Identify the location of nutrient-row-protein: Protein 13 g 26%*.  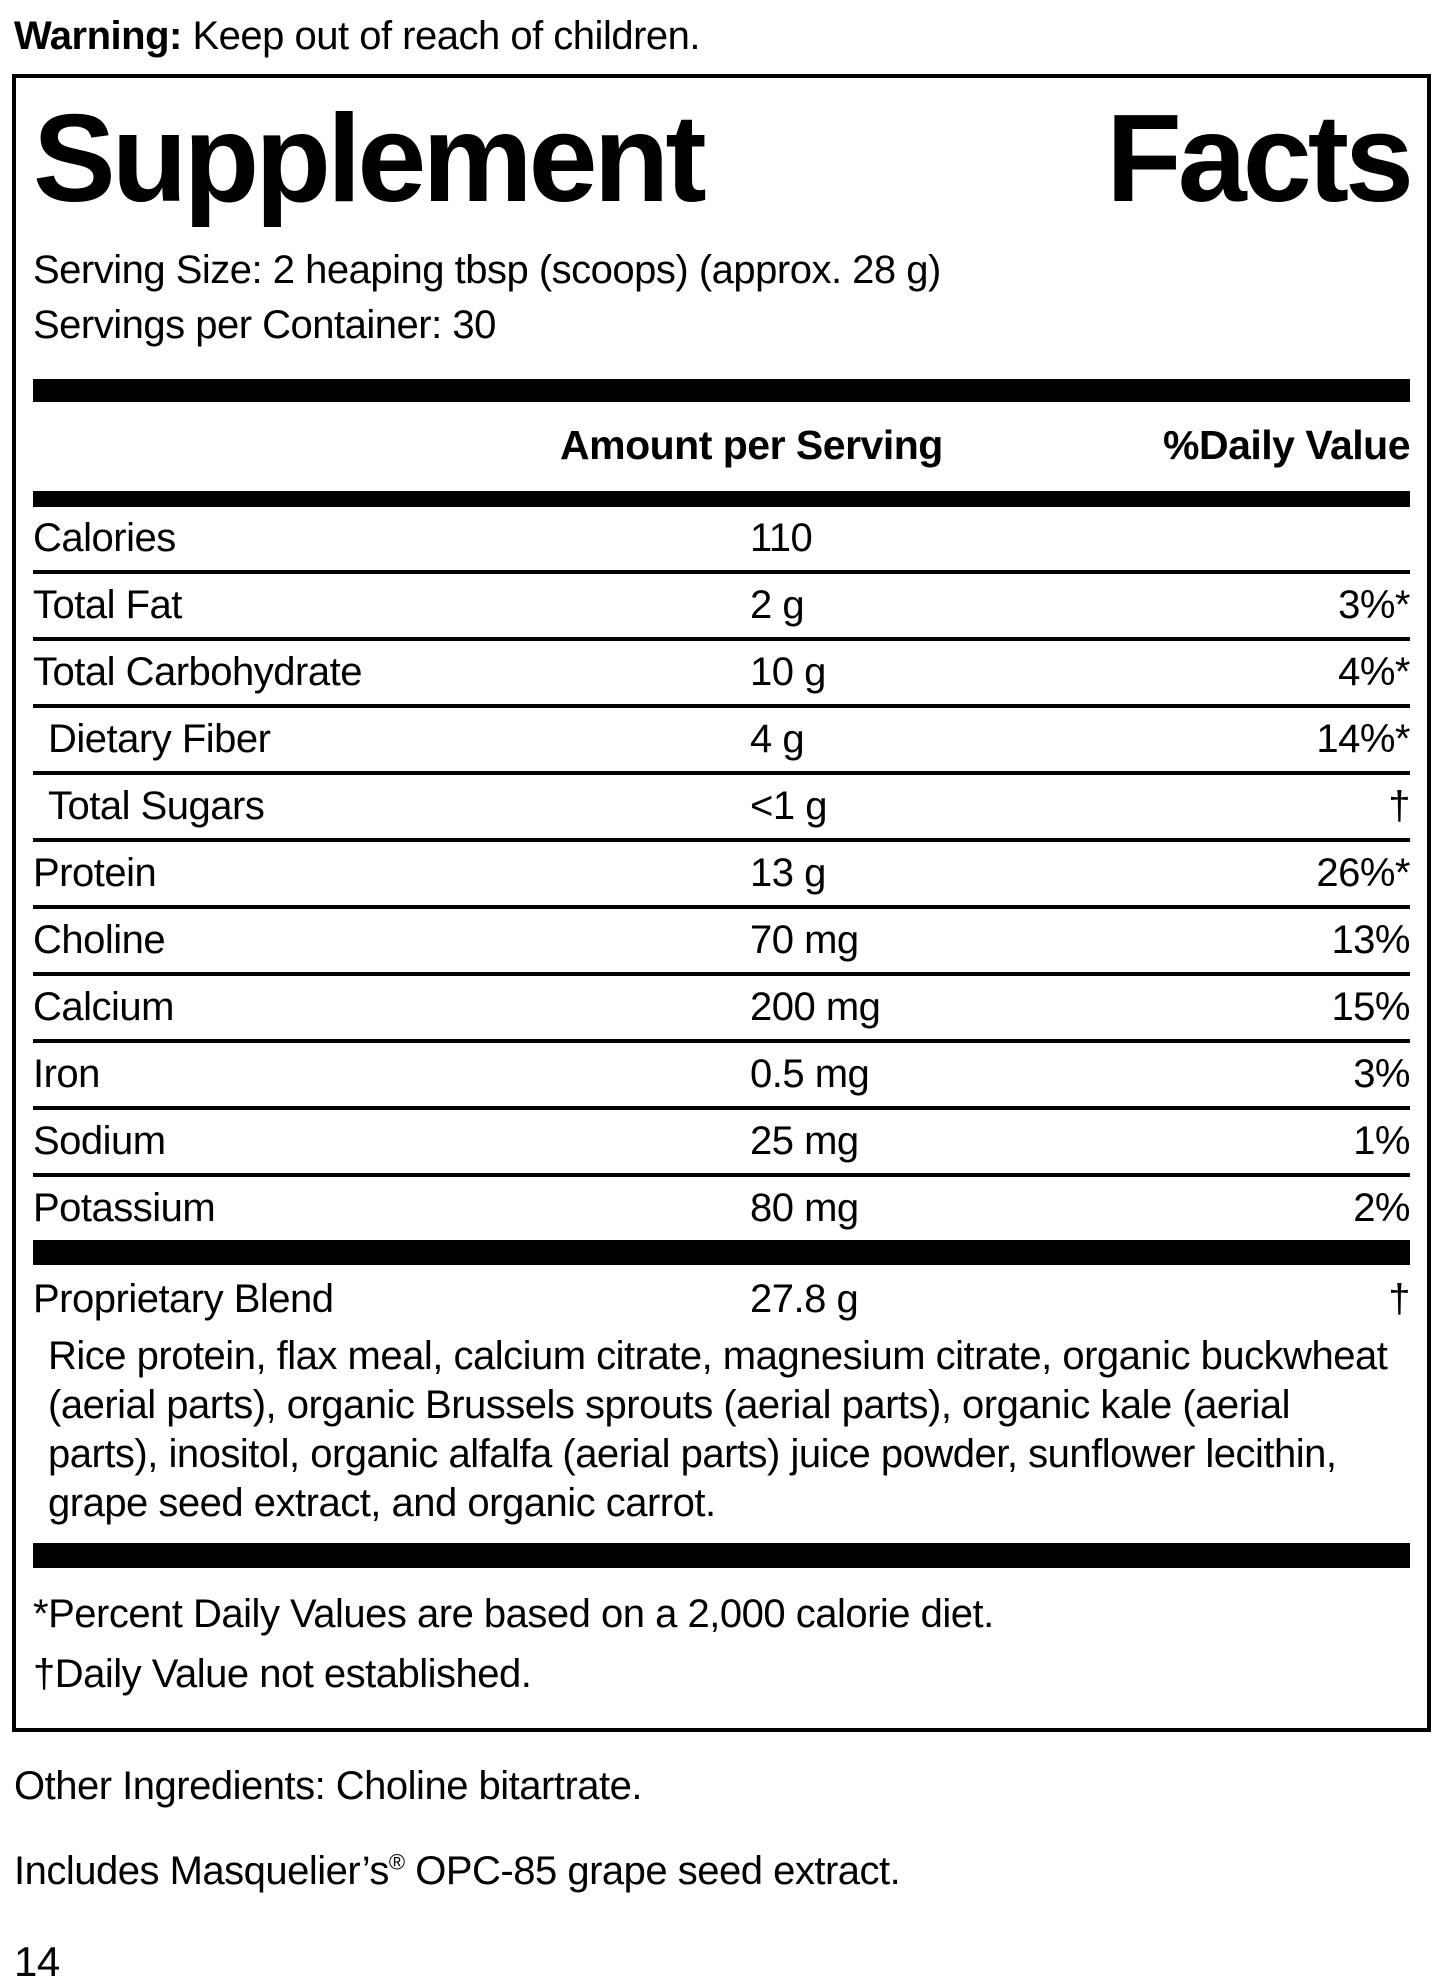
(721, 876).